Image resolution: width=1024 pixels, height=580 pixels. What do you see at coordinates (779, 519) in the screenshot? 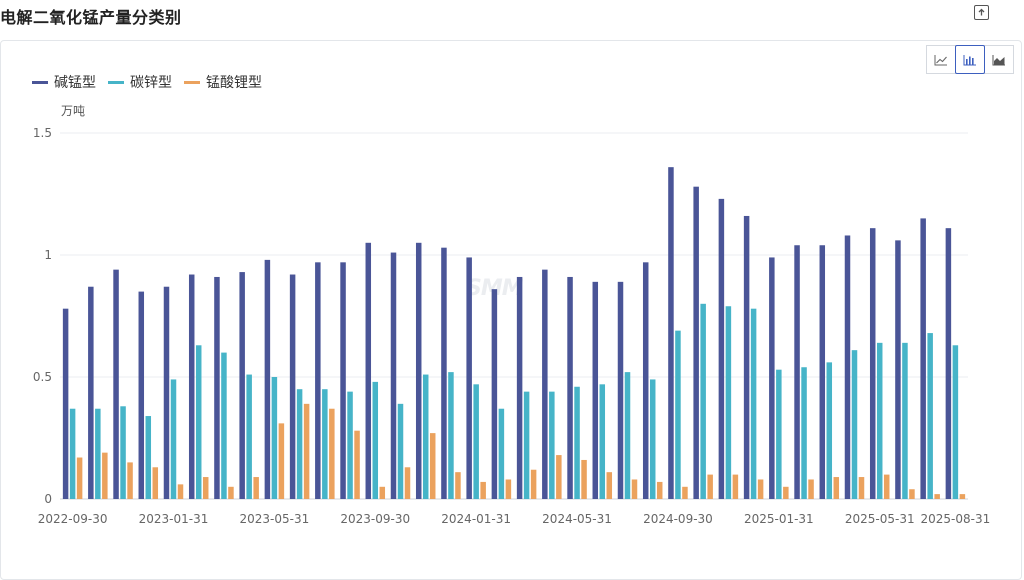
I see `x-tick-label: 2025-01-31` at bounding box center [779, 519].